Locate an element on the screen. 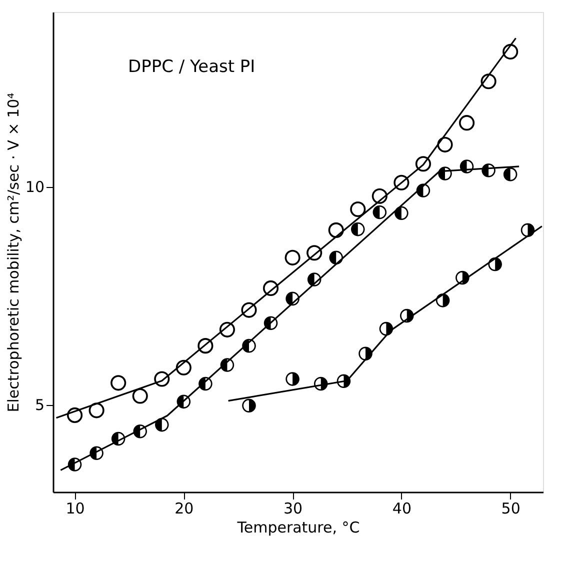 The width and height of the screenshot is (583, 564). x-tick-label: 50 is located at coordinates (510, 509).